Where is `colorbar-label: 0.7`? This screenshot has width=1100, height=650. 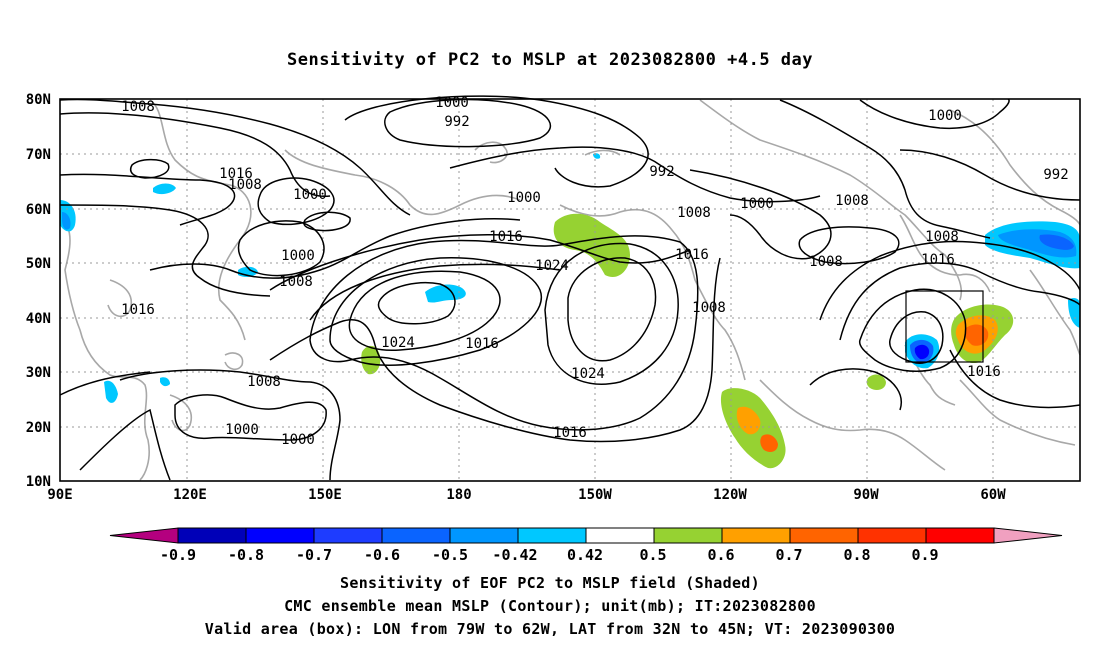
colorbar-label: 0.7 is located at coordinates (788, 555).